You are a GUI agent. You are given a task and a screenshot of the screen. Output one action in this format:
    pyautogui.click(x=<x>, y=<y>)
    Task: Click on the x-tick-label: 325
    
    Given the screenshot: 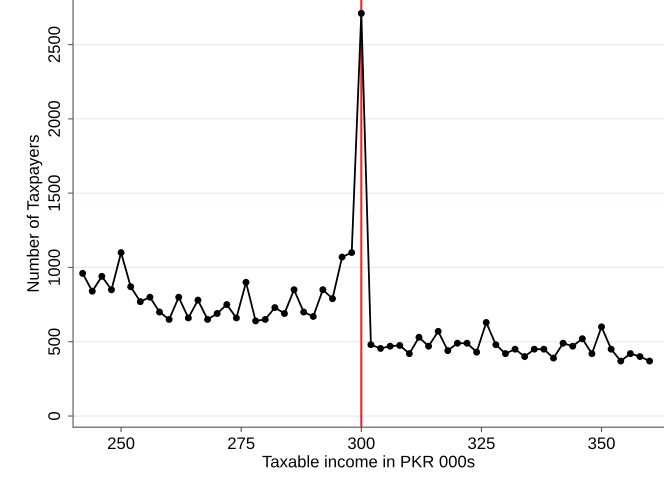 What is the action you would take?
    pyautogui.click(x=481, y=443)
    